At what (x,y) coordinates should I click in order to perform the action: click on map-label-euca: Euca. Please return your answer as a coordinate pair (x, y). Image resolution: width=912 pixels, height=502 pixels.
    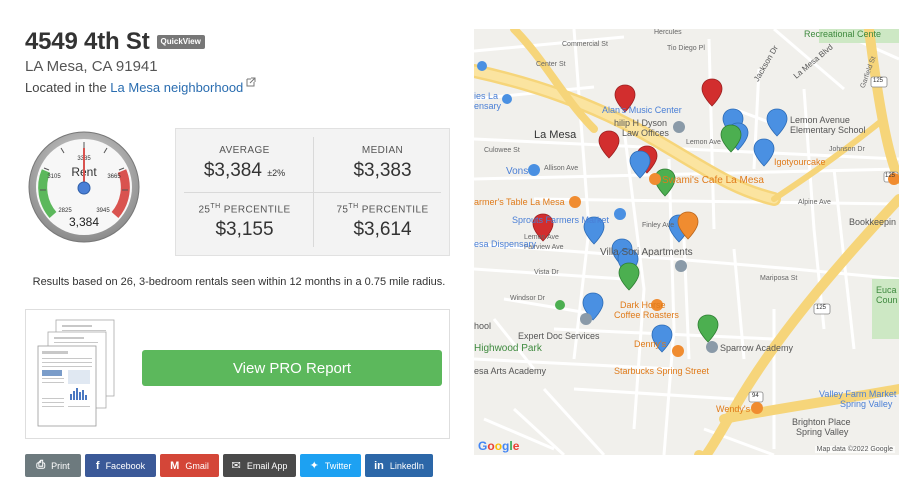
    Looking at the image, I should click on (886, 290).